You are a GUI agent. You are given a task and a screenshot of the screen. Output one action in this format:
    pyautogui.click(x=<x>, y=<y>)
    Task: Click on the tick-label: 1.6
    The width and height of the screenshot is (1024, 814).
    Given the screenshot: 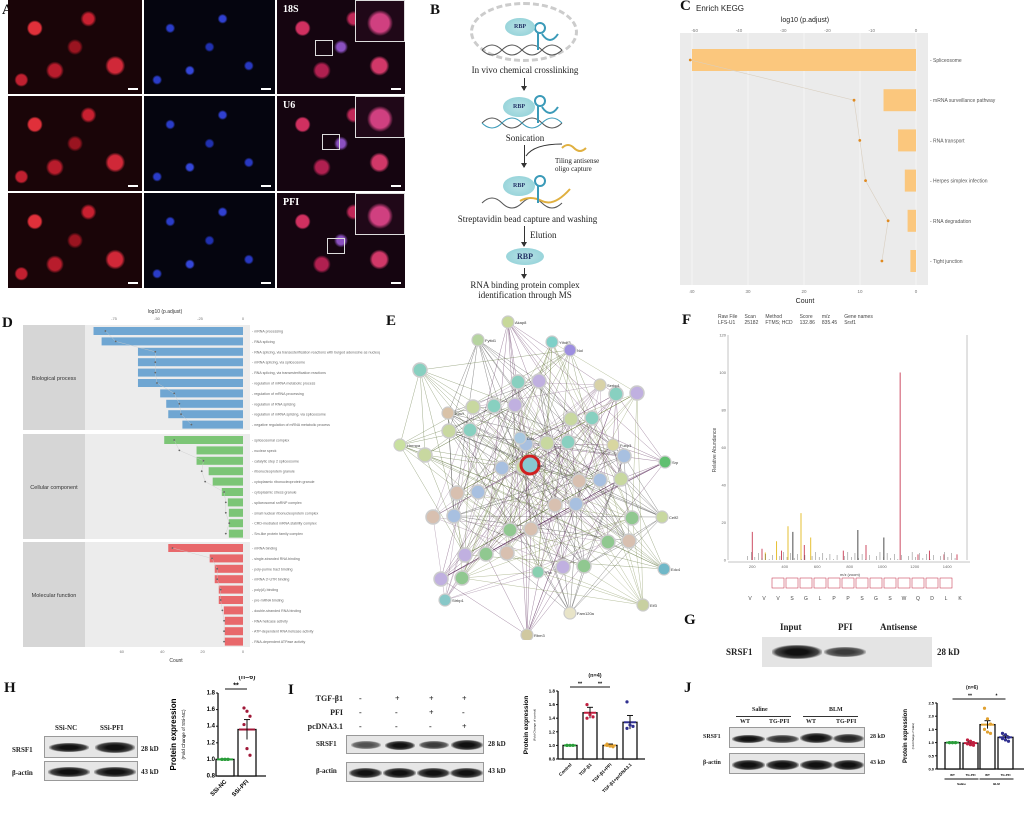 What is the action you would take?
    pyautogui.click(x=211, y=710)
    